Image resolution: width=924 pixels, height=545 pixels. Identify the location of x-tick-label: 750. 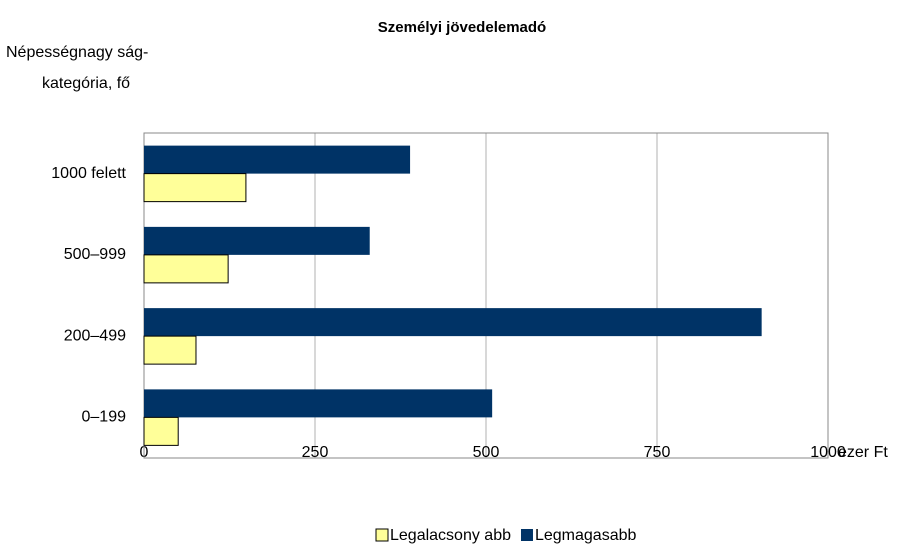
(657, 452).